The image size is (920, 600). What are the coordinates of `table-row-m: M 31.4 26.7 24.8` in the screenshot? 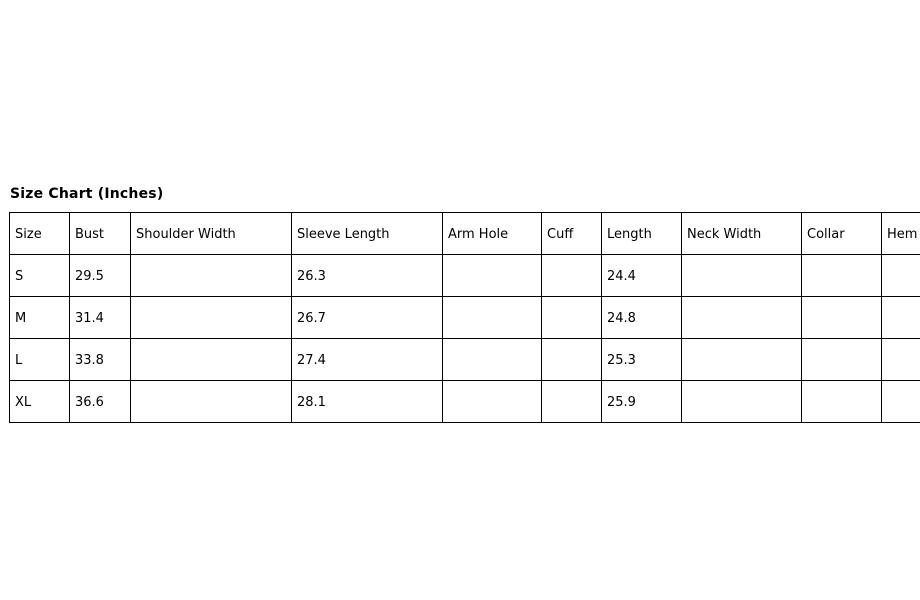 It's located at (464, 317).